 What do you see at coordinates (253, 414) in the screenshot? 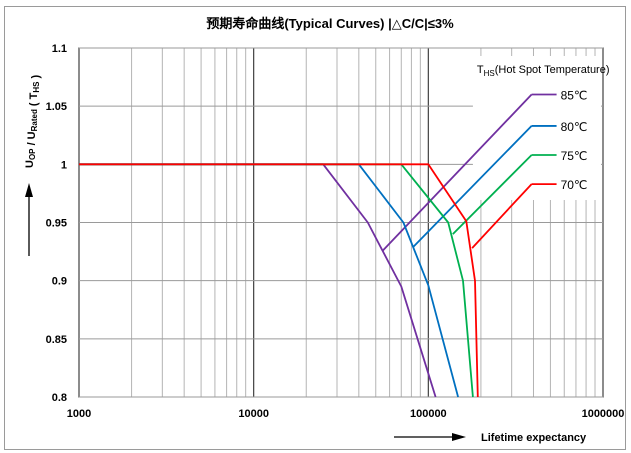
I see `x-tick-label: 10000` at bounding box center [253, 414].